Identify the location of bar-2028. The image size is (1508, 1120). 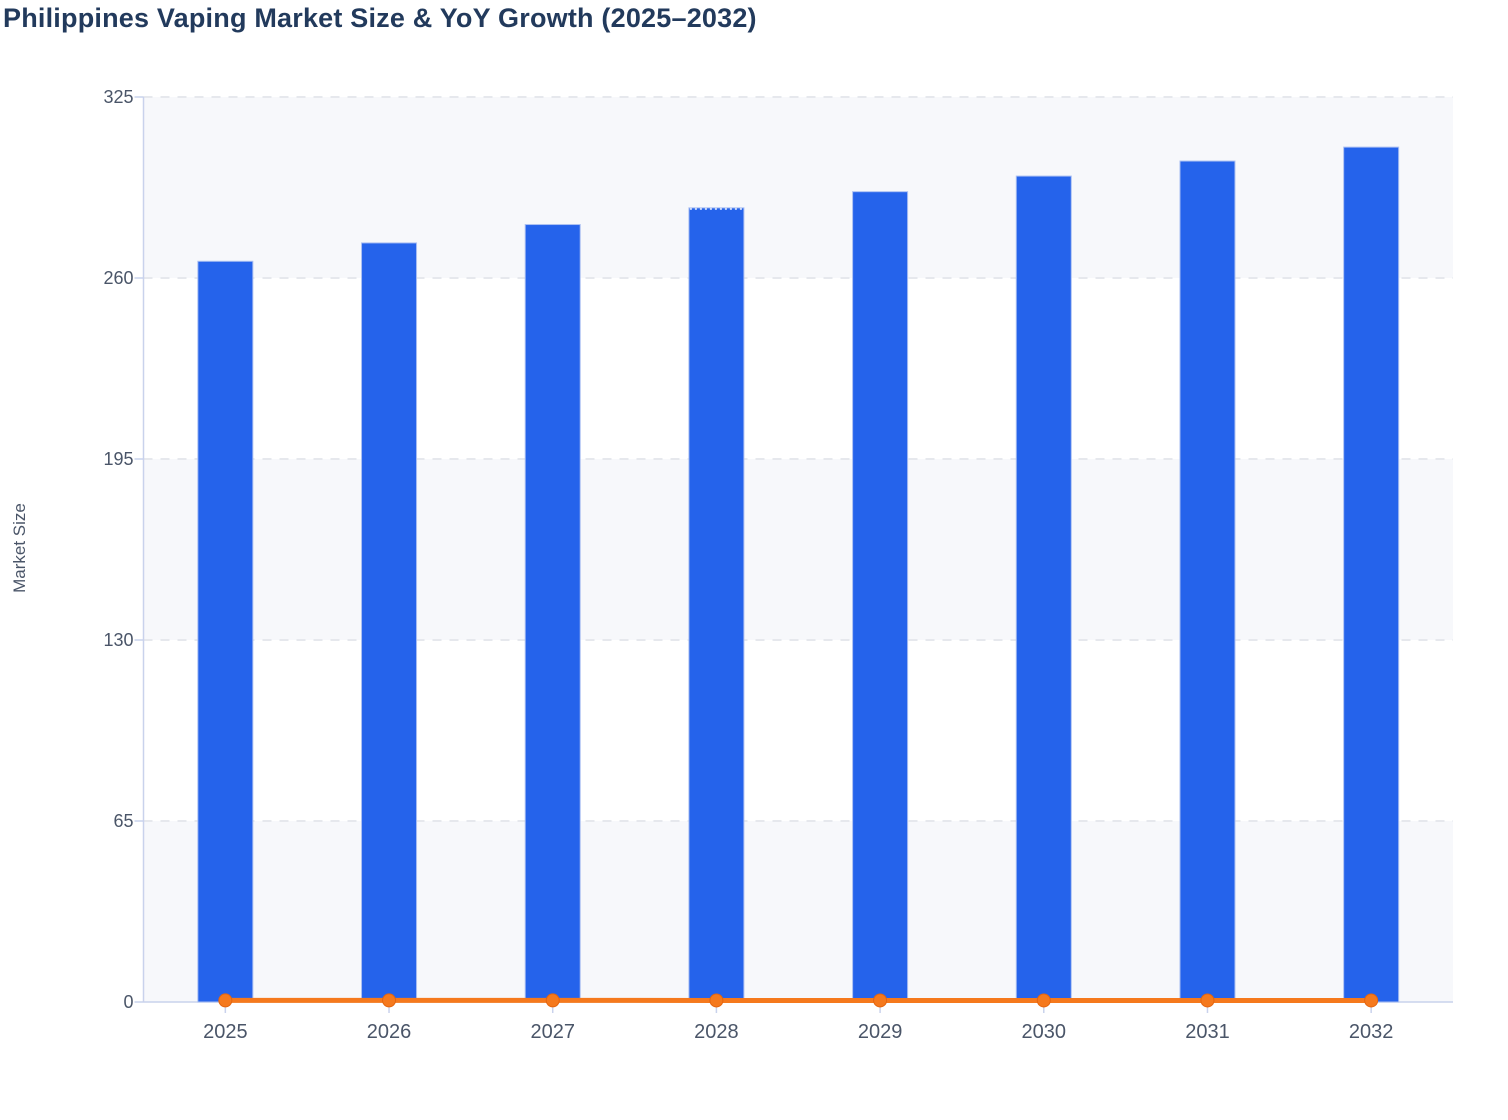
(716, 605).